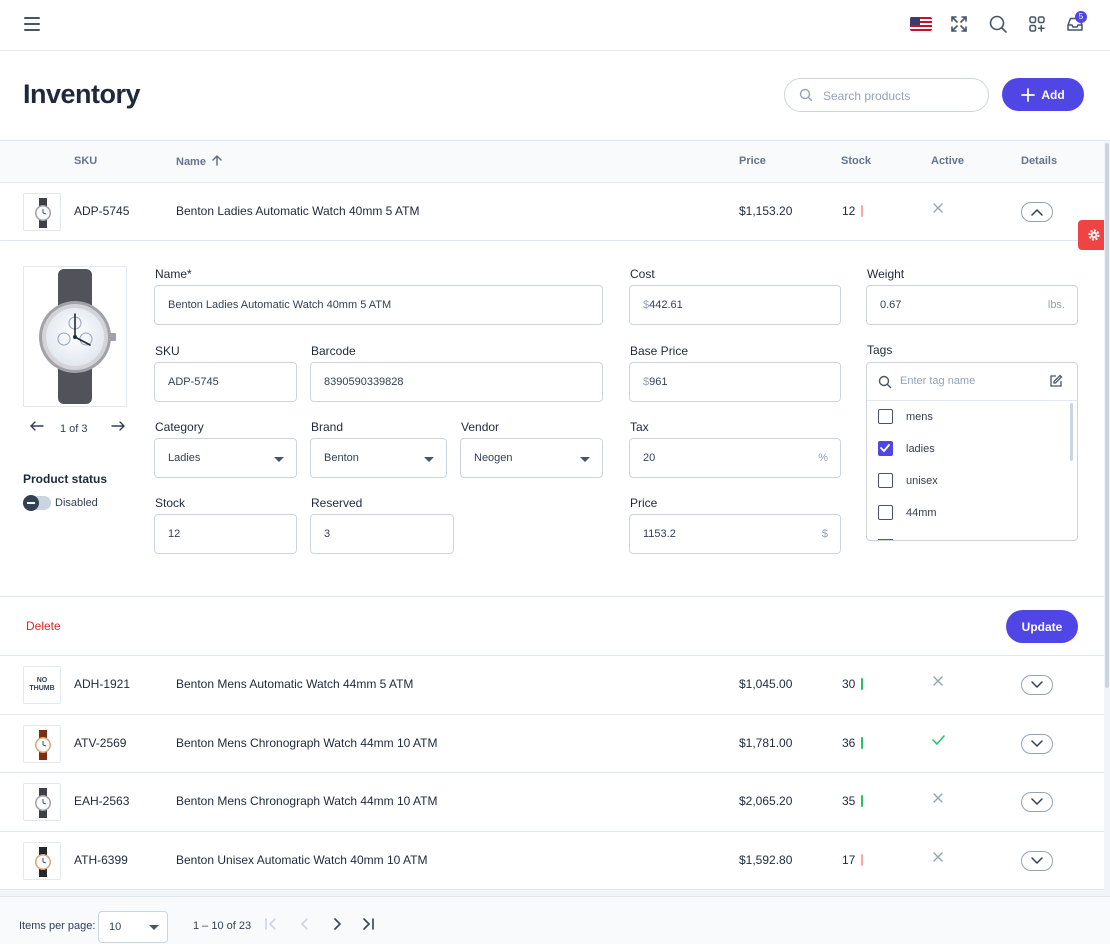 The height and width of the screenshot is (944, 1110). What do you see at coordinates (225, 382) in the screenshot?
I see `sku-field: ADP-5745` at bounding box center [225, 382].